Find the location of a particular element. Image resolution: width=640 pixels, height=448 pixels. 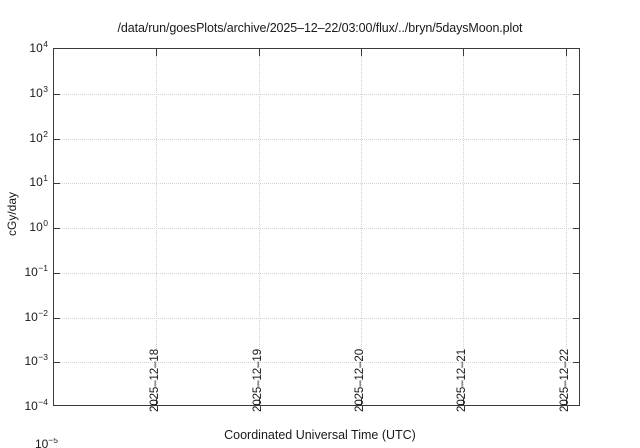

x-axis-tick-label: 2025–12–22 is located at coordinates (565, 380).